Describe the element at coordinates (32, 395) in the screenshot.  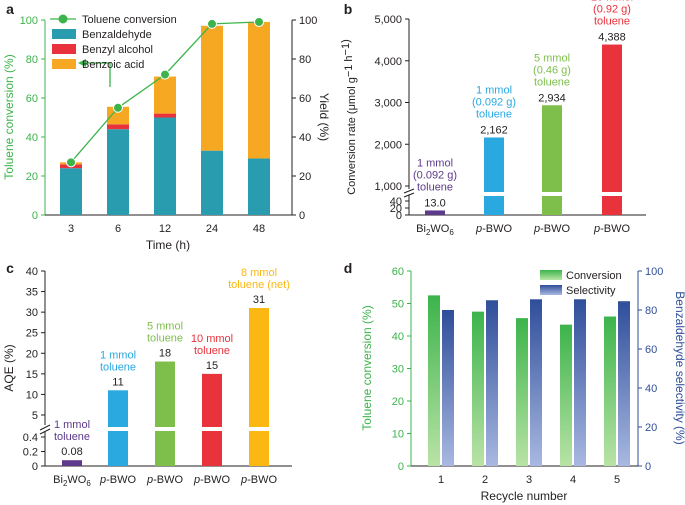
I see `panel-c-tick-label: 10` at that location.